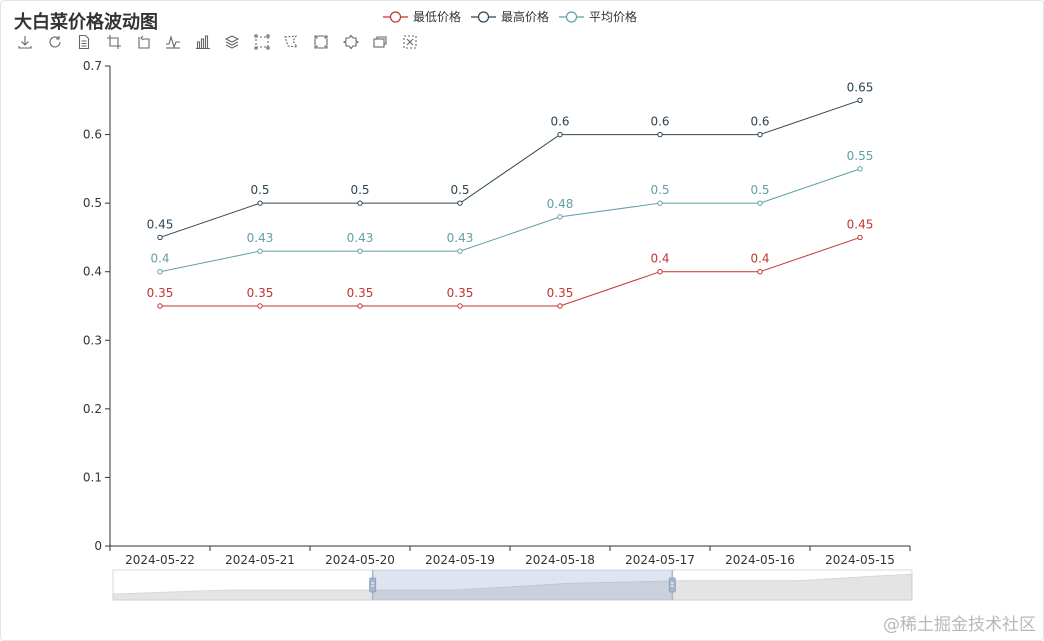 The image size is (1044, 641). Describe the element at coordinates (672, 585) in the screenshot. I see `datazoom-end-handle` at that location.